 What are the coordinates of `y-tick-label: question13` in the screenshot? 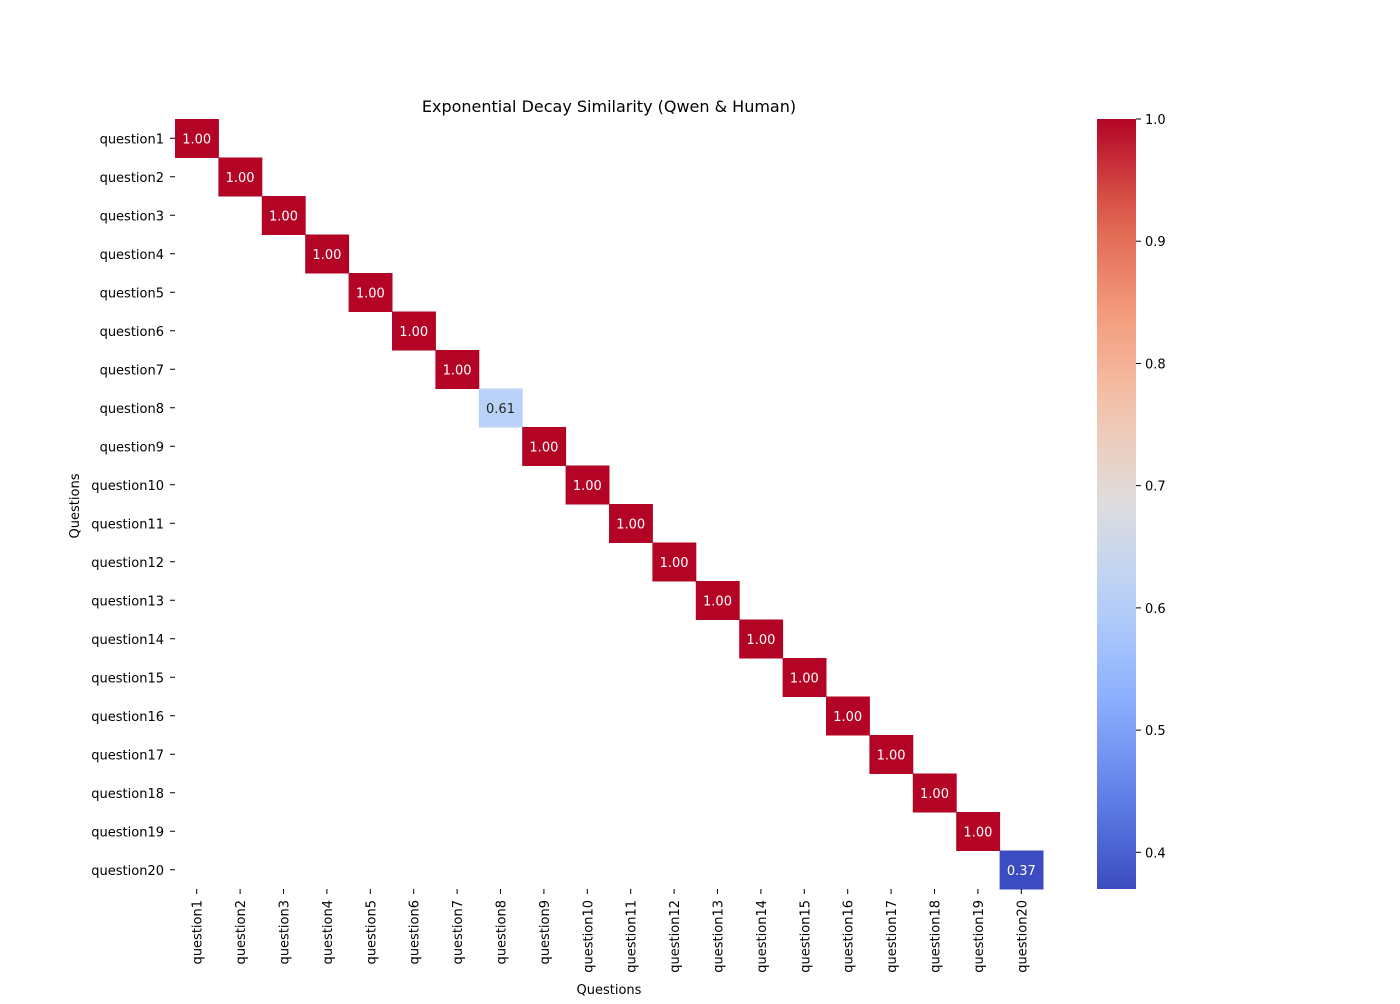 It's located at (127, 601).